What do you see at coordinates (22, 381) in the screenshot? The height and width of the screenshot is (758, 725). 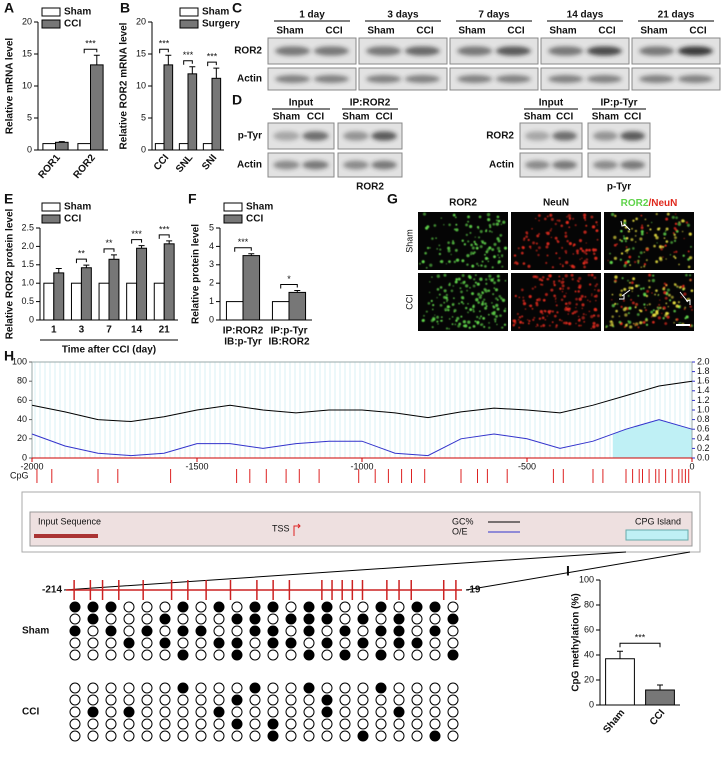 I see `y-tick-label: 80` at bounding box center [22, 381].